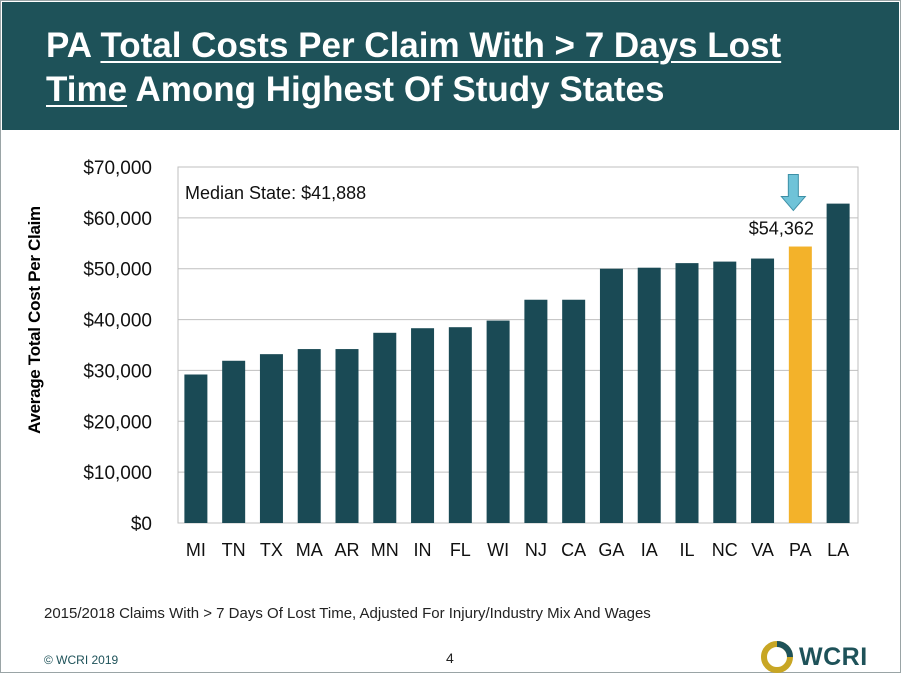 This screenshot has height=674, width=901. Describe the element at coordinates (498, 421) in the screenshot. I see `bar-wi` at that location.